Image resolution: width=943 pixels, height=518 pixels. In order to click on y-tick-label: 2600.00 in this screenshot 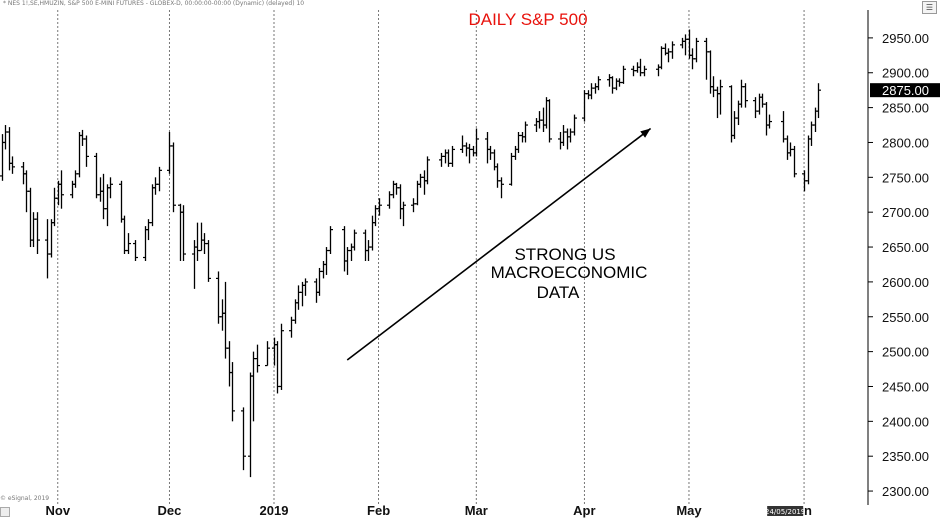, I will do `click(905, 282)`.